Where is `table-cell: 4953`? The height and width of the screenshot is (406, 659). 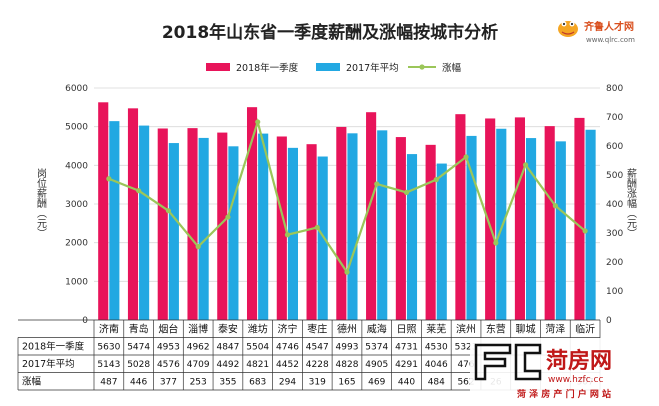
table-cell: 4953 is located at coordinates (168, 348).